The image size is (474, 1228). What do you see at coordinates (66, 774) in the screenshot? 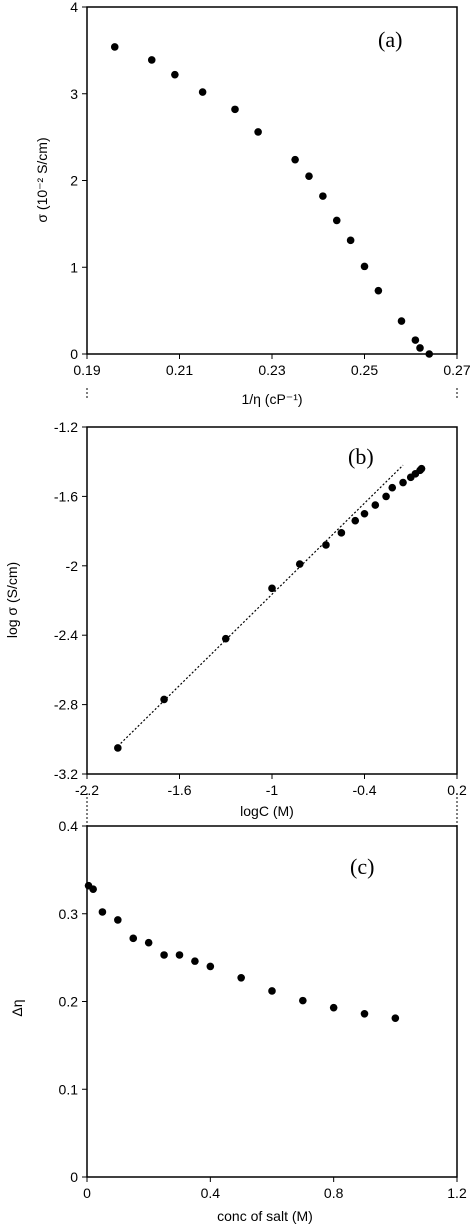
I see `y-tick-label: -3.2` at bounding box center [66, 774].